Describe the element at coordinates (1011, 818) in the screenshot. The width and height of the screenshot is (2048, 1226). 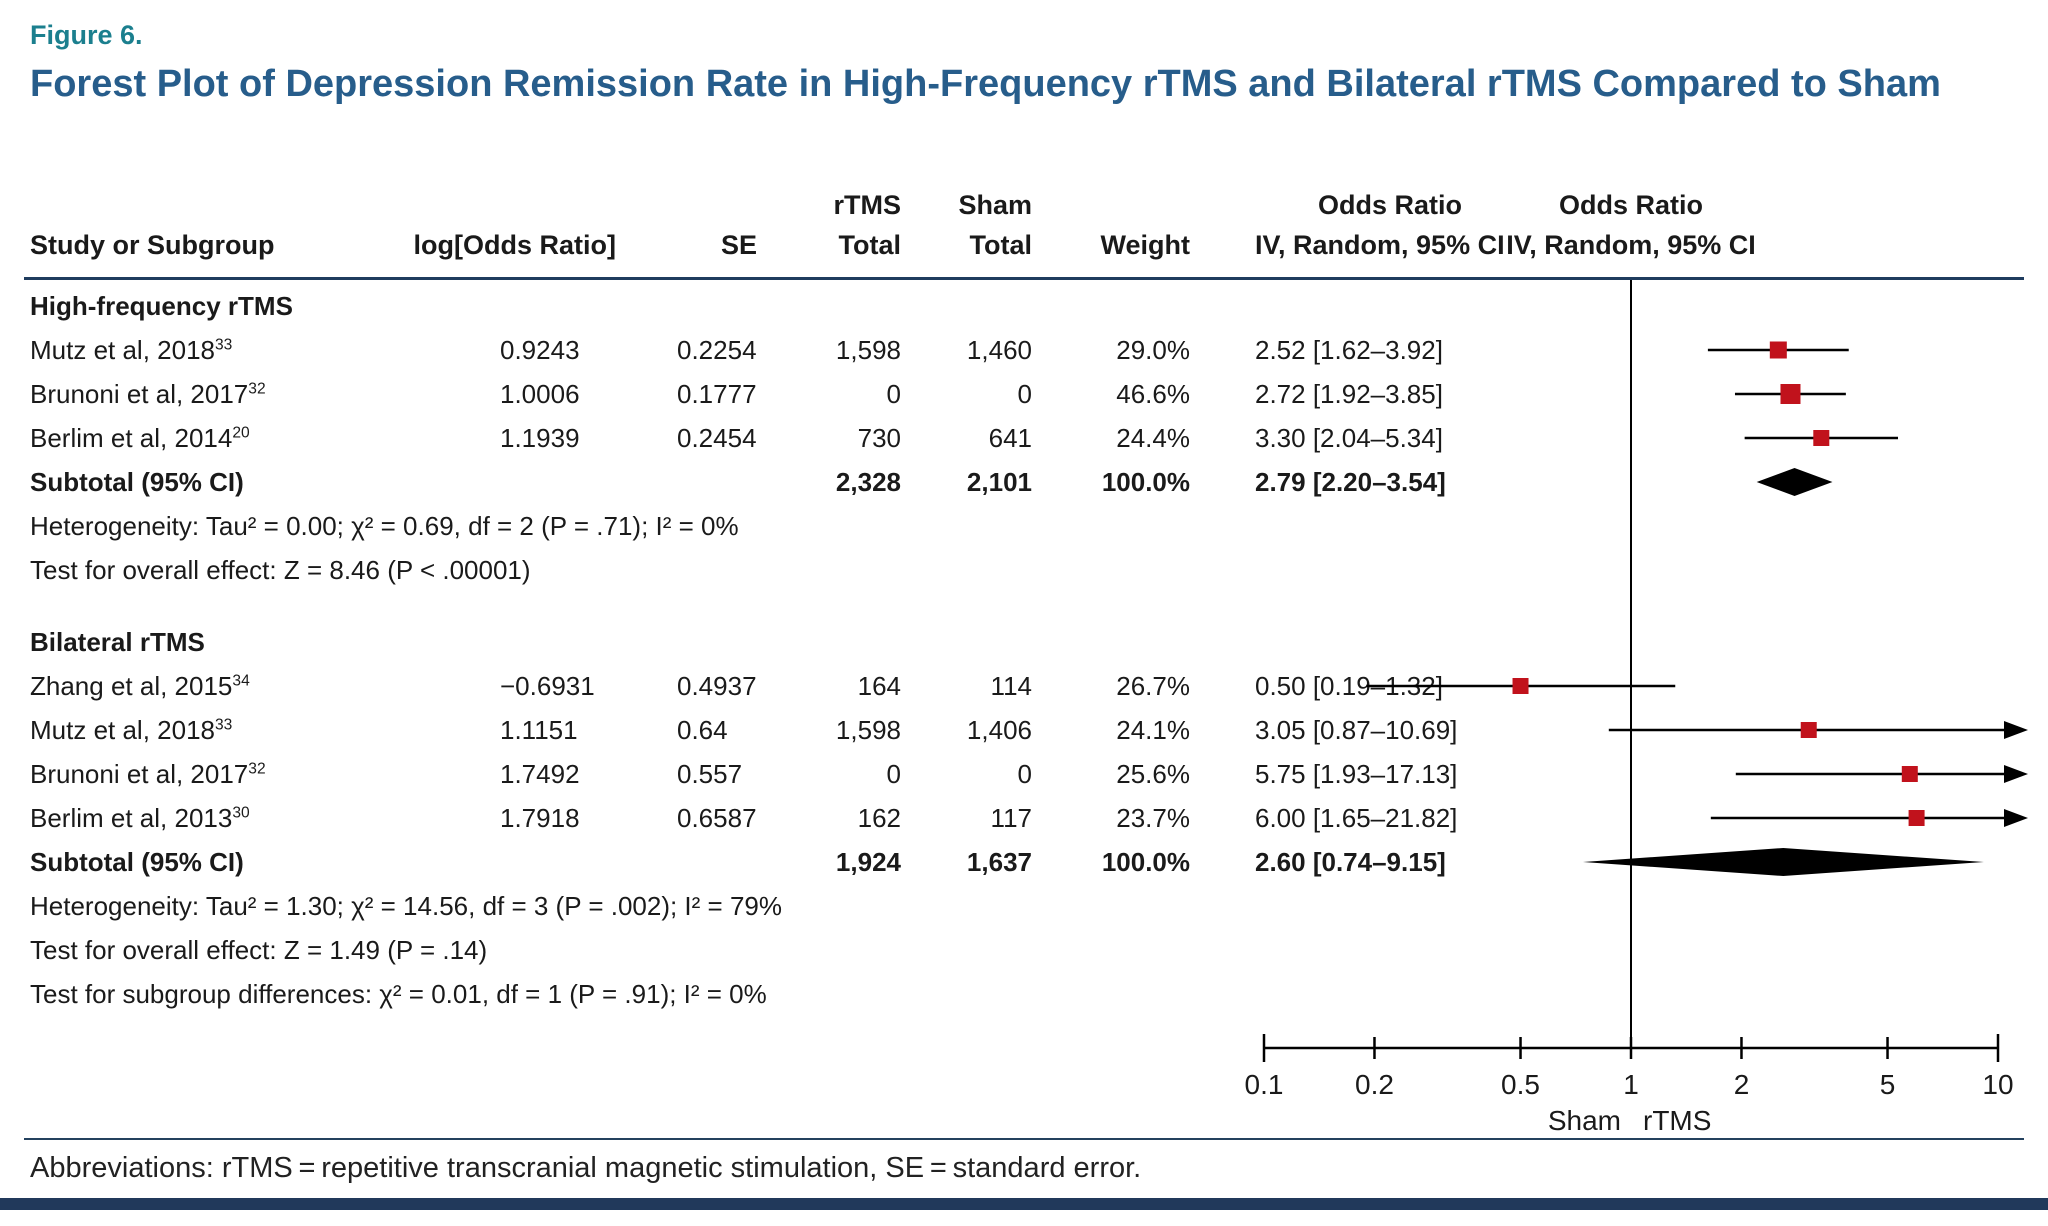
I see `sham-total-value: 117` at that location.